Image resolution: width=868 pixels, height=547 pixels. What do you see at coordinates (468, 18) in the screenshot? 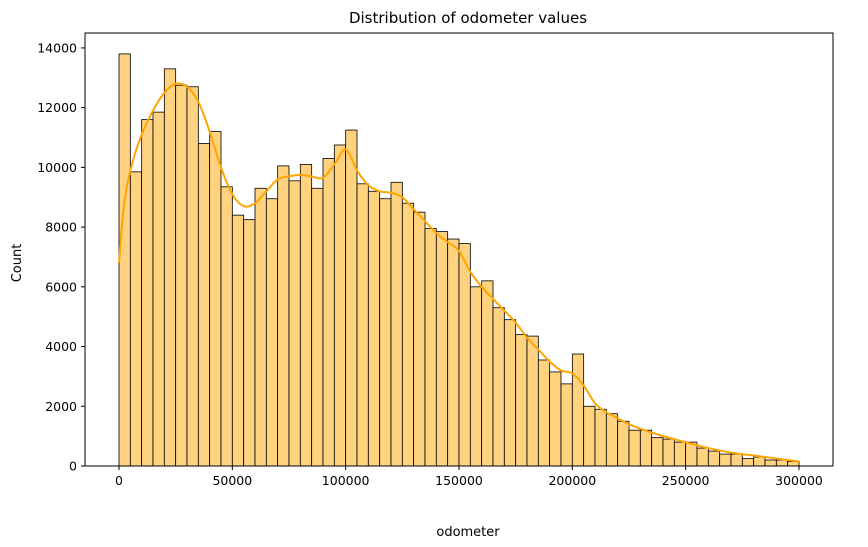
I see `chart-title: Distribution of odometer values` at bounding box center [468, 18].